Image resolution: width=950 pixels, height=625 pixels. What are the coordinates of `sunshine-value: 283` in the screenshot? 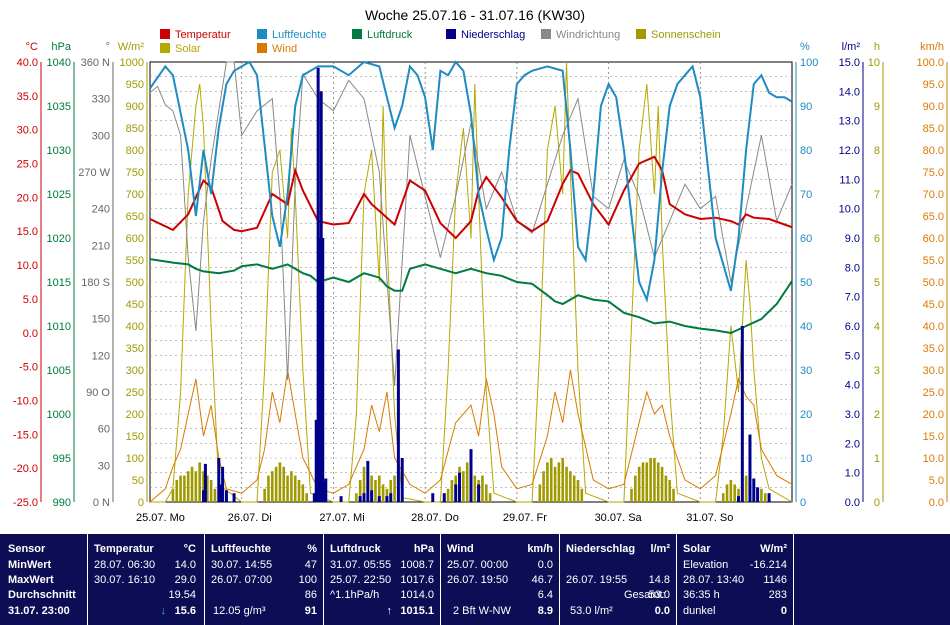 It's located at (777, 595).